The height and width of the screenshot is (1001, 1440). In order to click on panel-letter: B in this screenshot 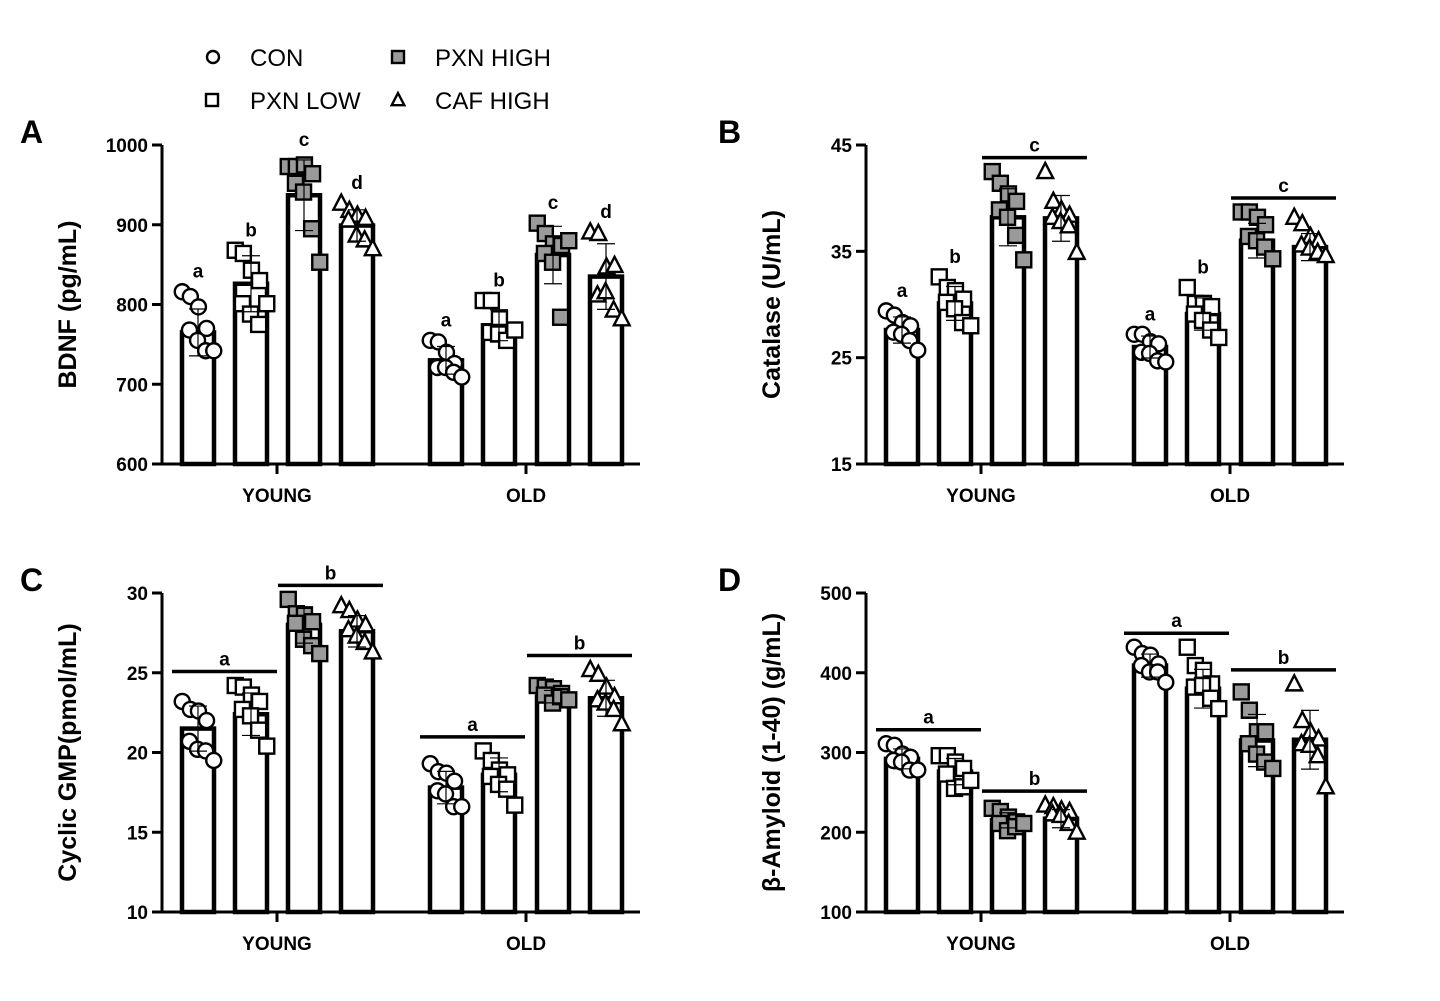, I will do `click(729, 132)`.